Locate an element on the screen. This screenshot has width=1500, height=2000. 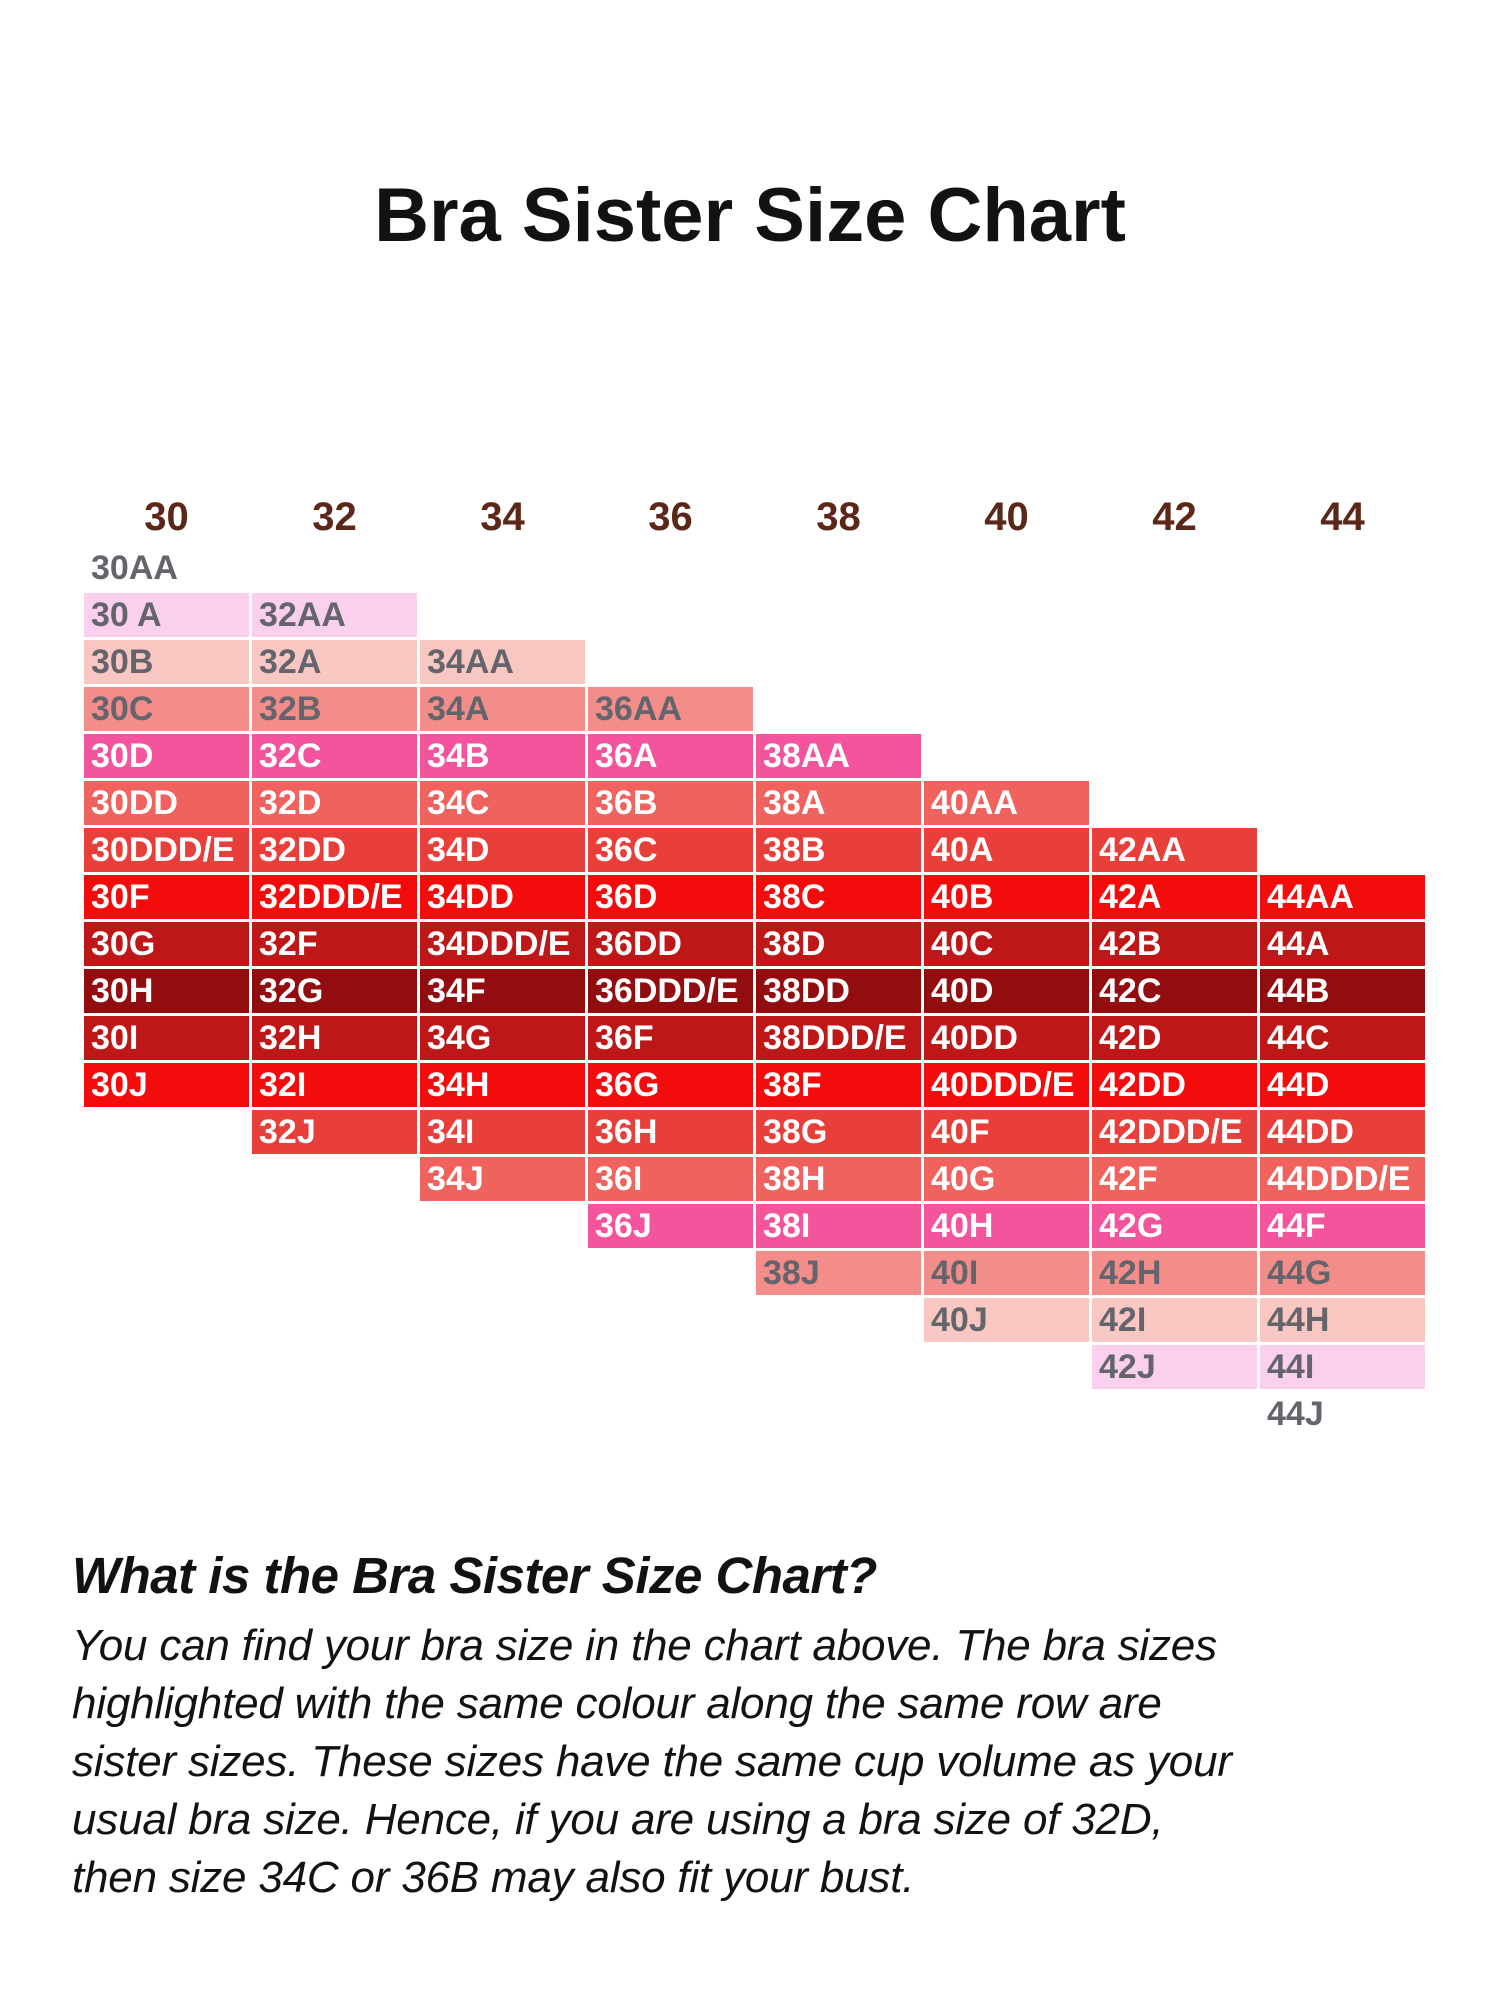
band-header: 36 is located at coordinates (670, 516).